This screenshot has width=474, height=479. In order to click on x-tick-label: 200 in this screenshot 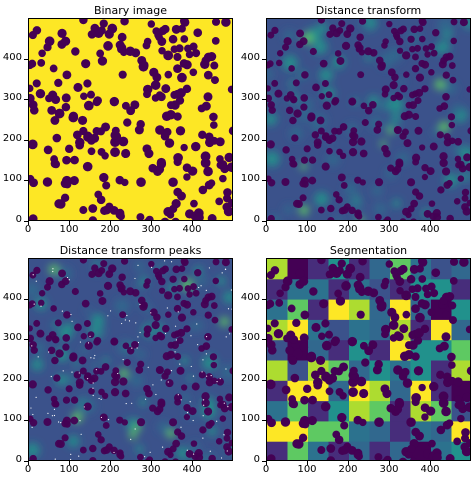, I will do `click(110, 229)`.